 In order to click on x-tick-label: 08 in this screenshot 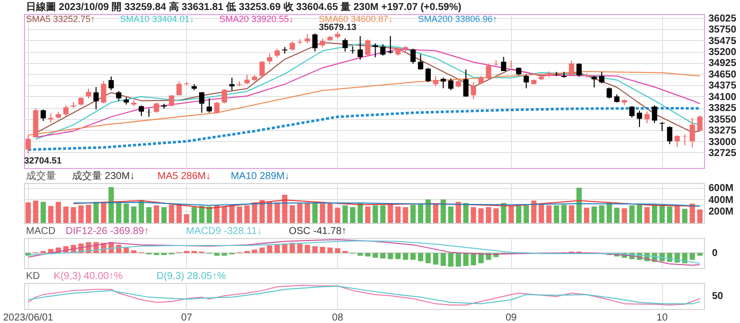, I will do `click(338, 317)`.